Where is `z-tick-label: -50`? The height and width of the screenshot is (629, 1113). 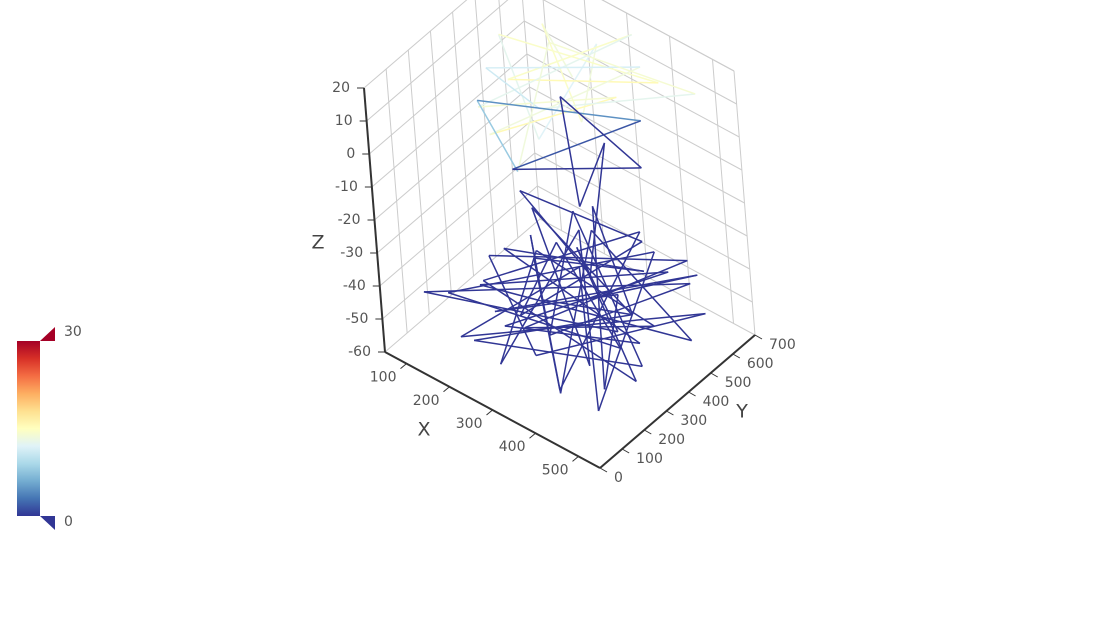 z-tick-label: -50 is located at coordinates (357, 319).